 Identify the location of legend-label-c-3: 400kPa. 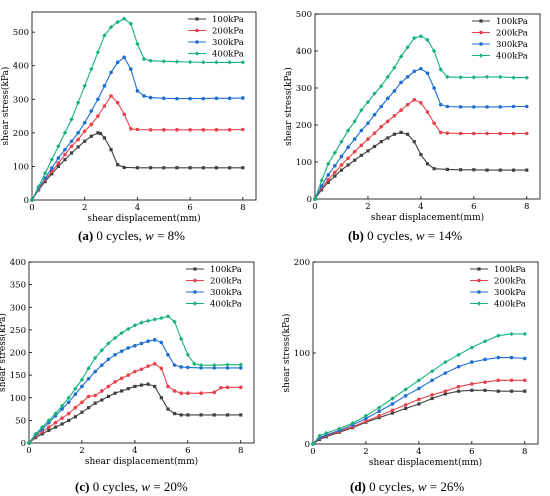
(226, 305).